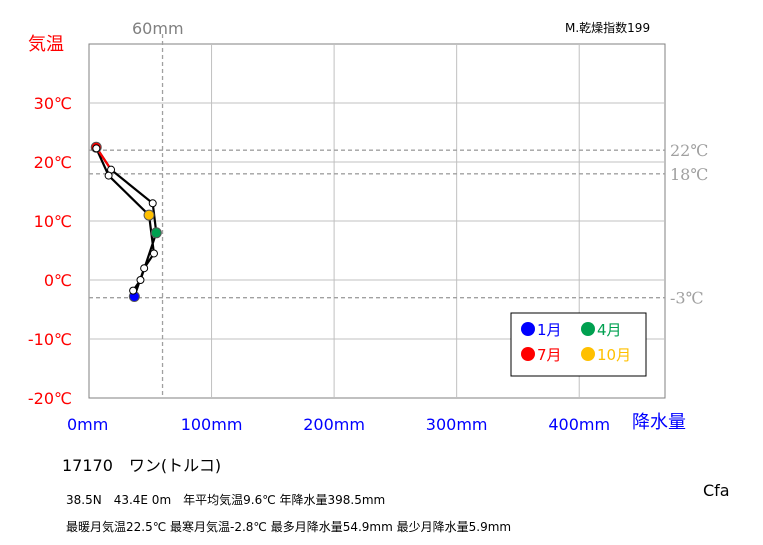 This screenshot has height=545, width=763. Describe the element at coordinates (457, 424) in the screenshot. I see `x-tick-label: 300mm` at that location.